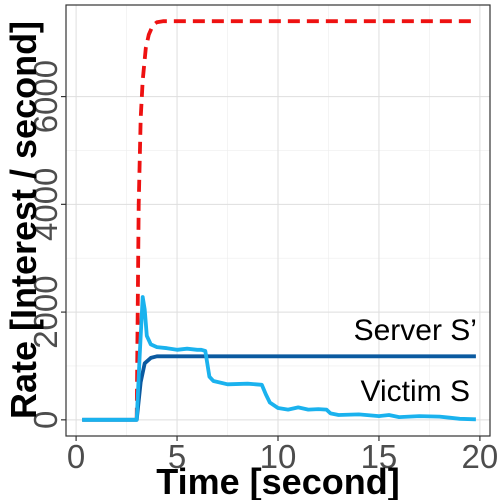 This screenshot has height=500, width=500. I want to click on x-tick-label: 15, so click(379, 456).